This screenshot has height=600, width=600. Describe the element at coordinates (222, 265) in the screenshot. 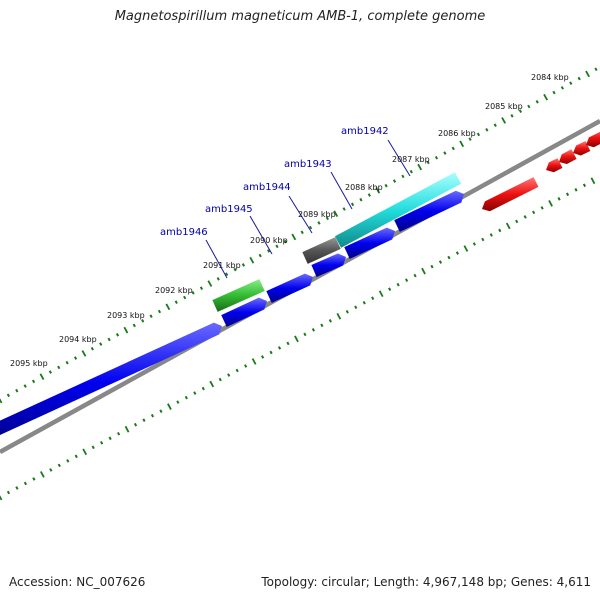

I see `tick-label: 2091 kbp` at that location.